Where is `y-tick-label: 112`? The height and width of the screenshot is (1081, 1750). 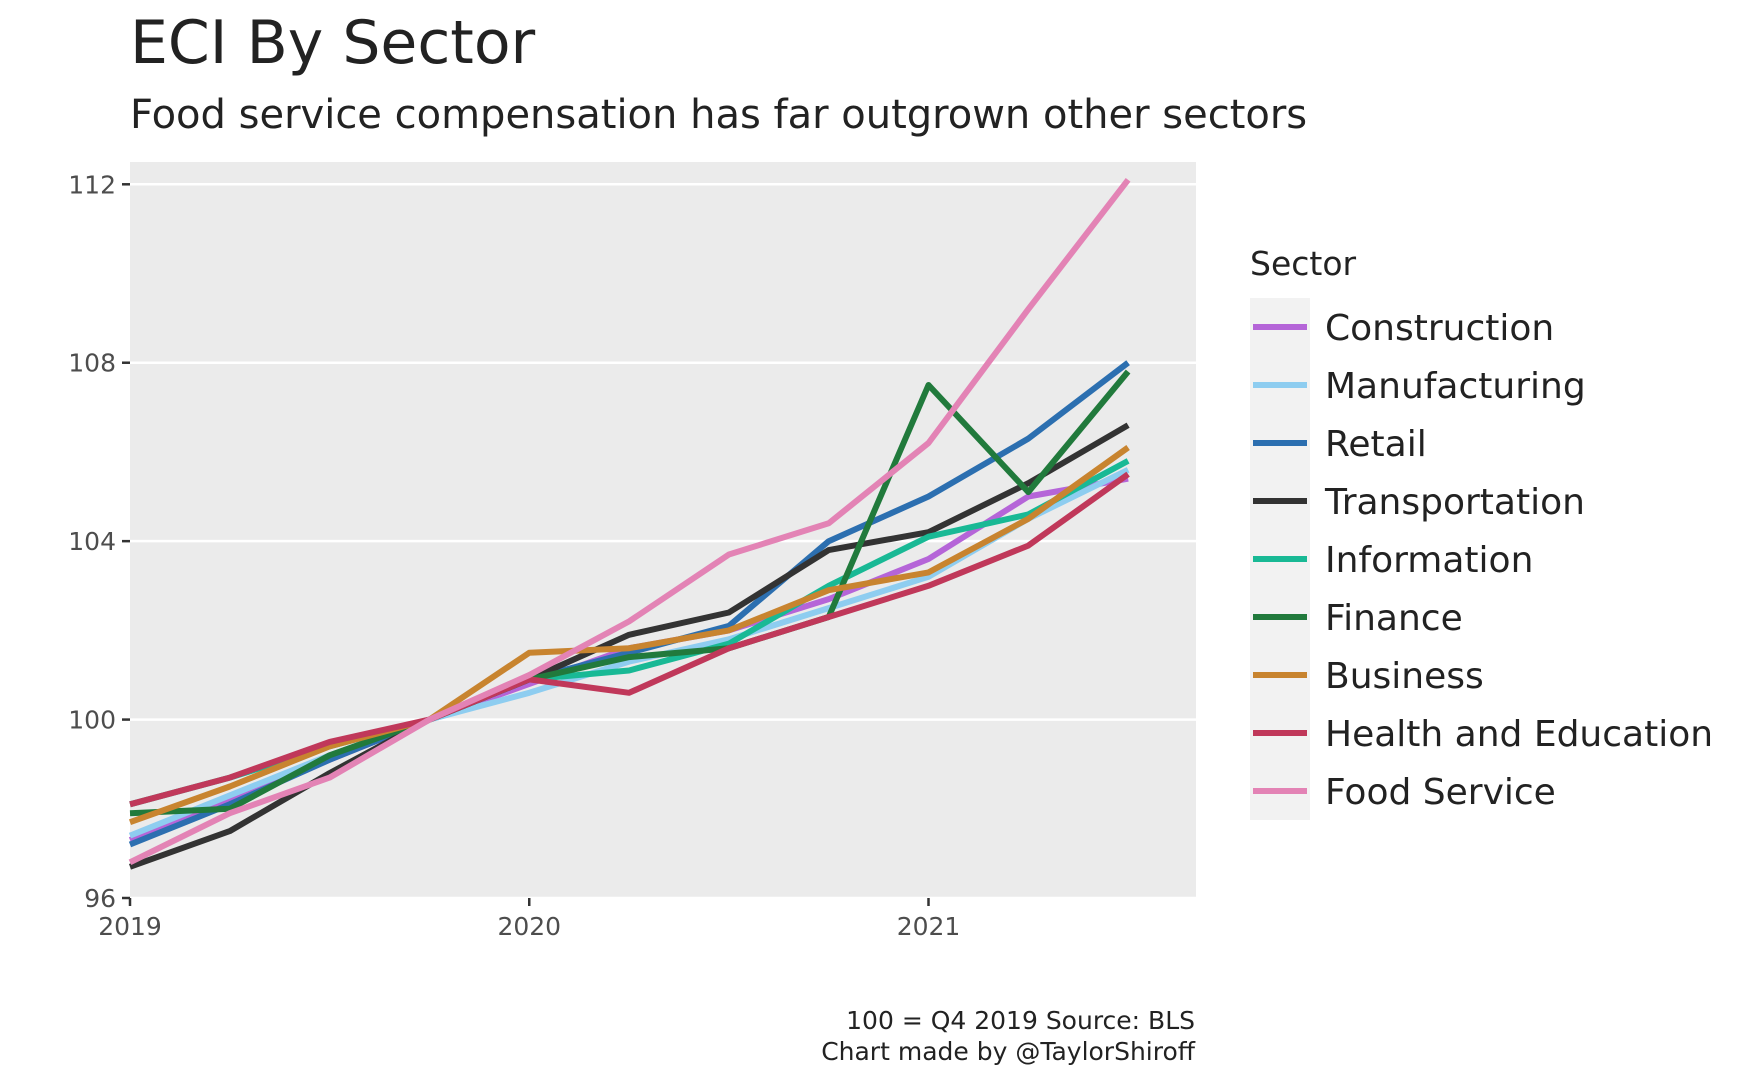
y-tick-label: 112 is located at coordinates (92, 184).